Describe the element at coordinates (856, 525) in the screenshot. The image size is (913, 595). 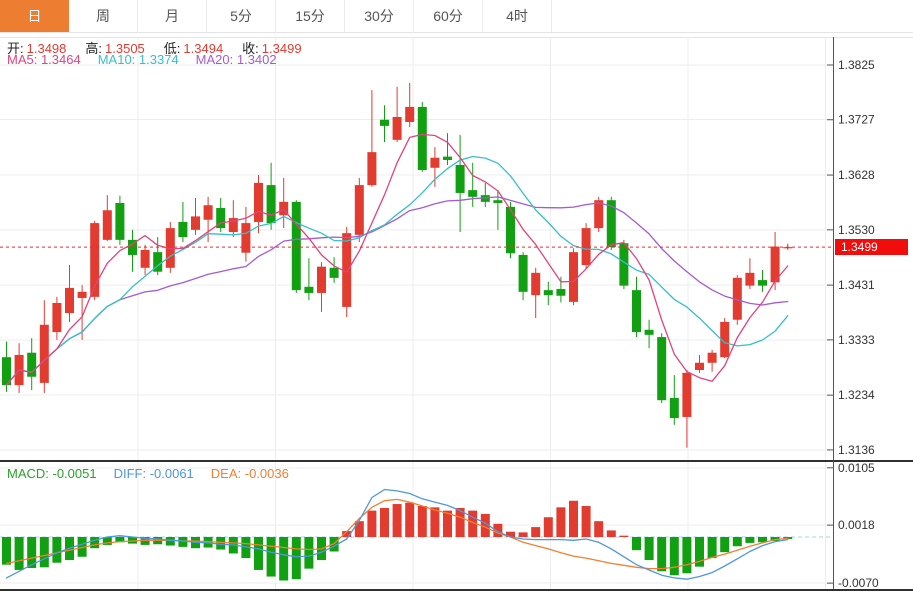
I see `axis-tick-label: 0.0018` at that location.